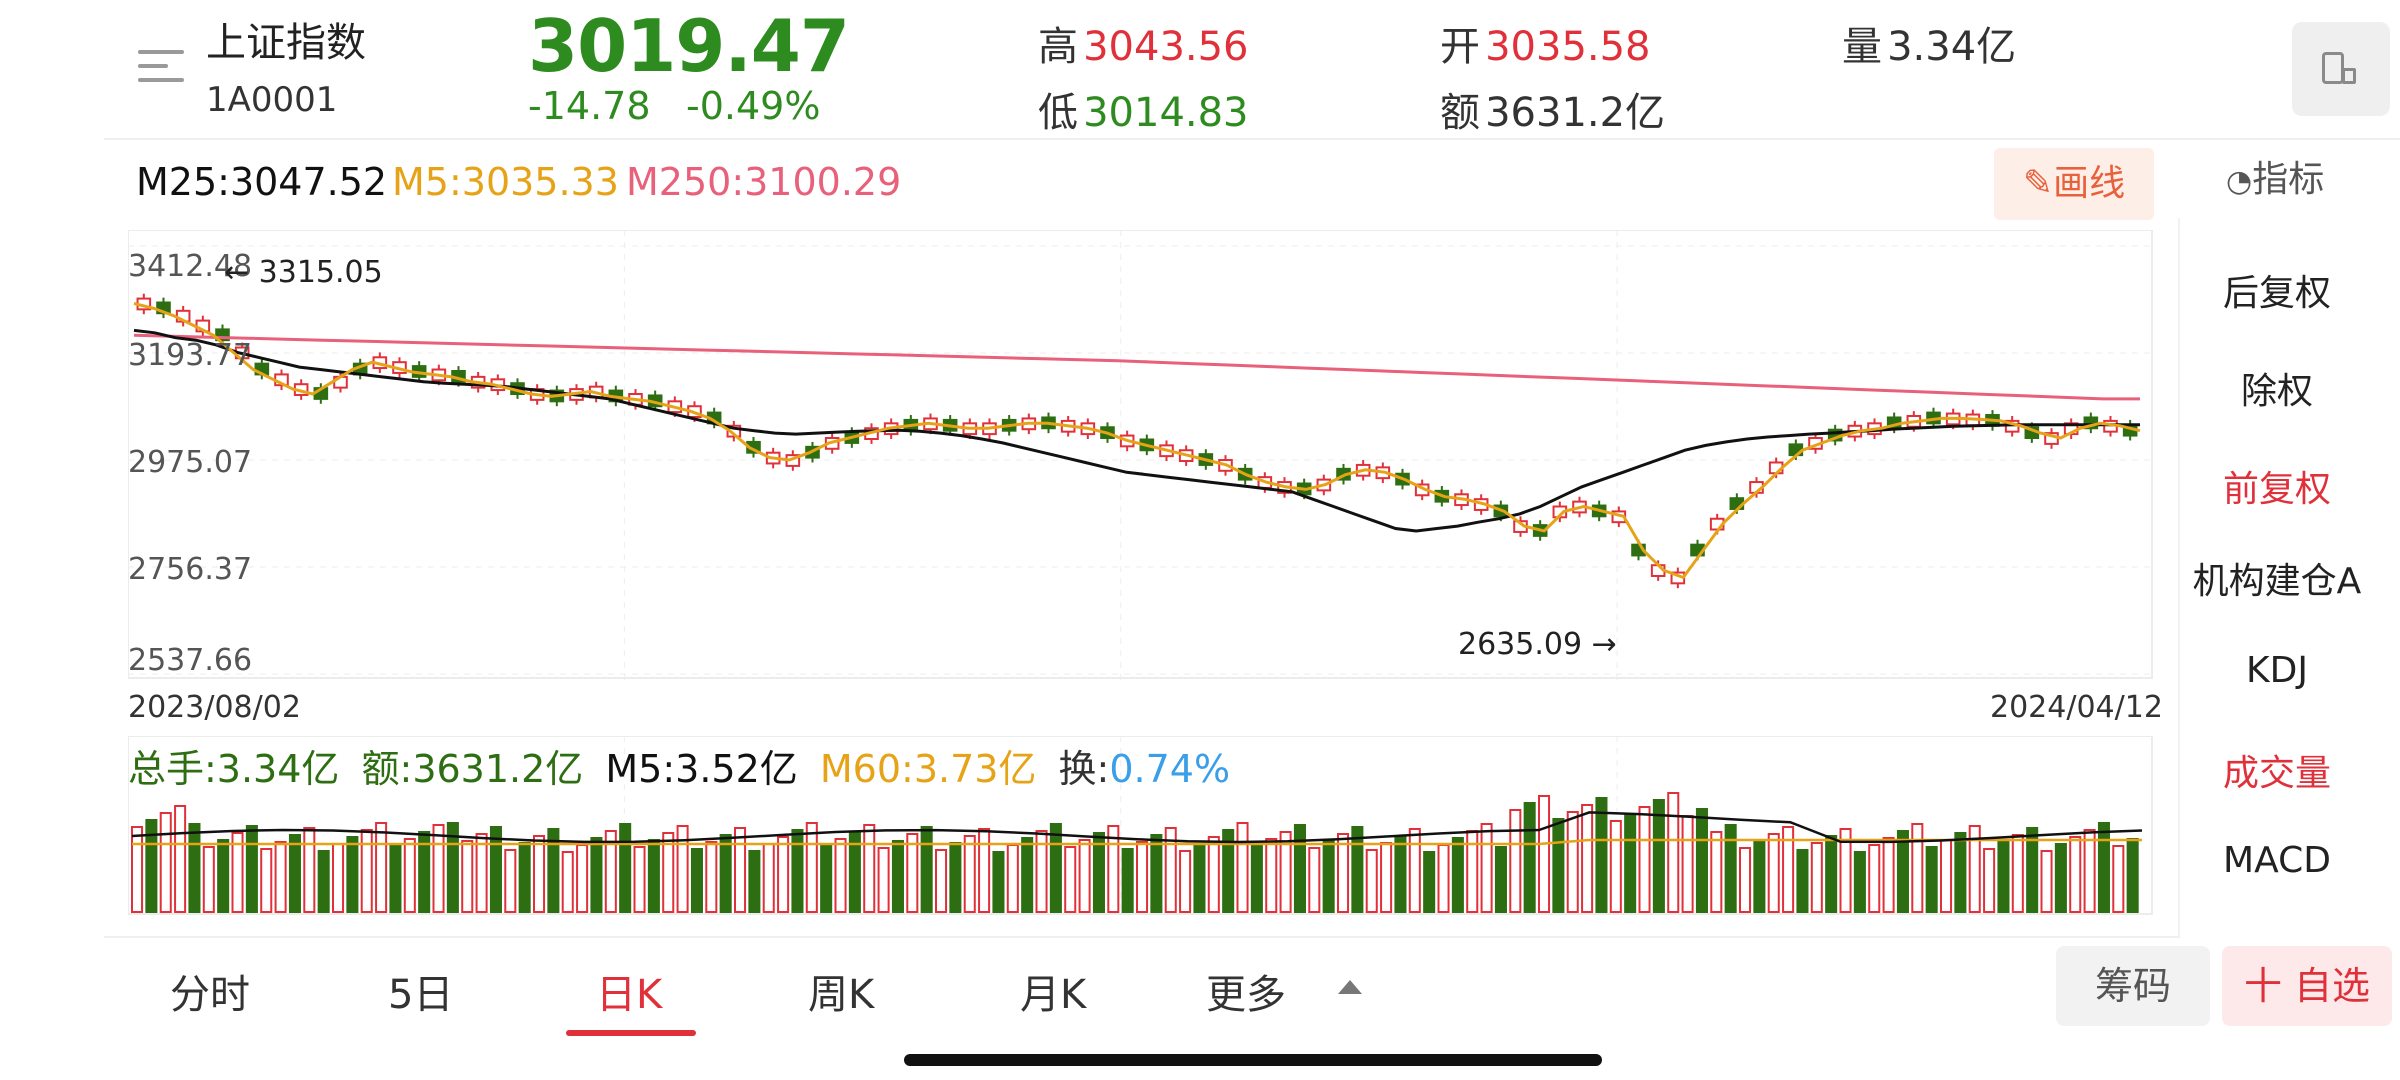 The image size is (2400, 1080). I want to click on candle-body, so click(734, 431).